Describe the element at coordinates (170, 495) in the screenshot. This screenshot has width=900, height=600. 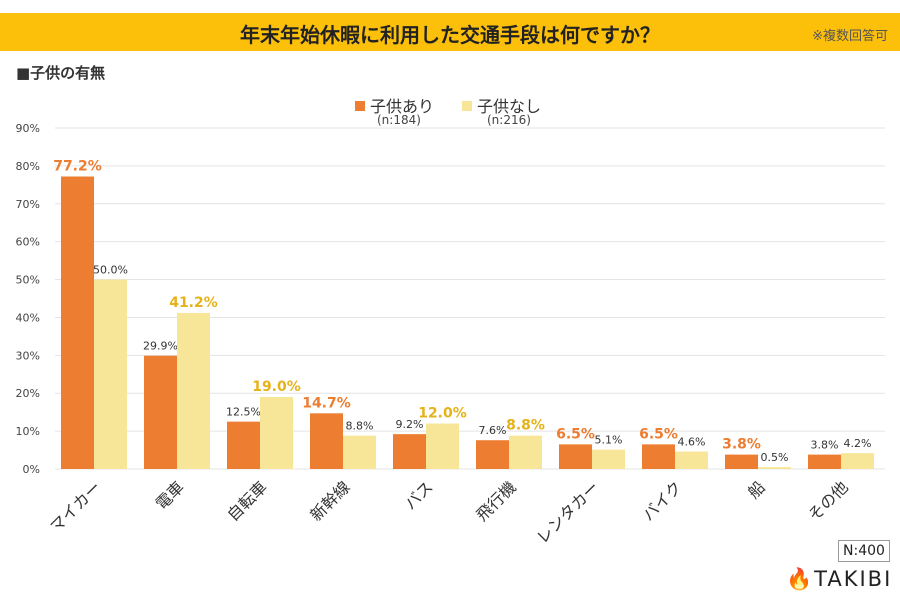
I see `x-tick-label: 電車` at that location.